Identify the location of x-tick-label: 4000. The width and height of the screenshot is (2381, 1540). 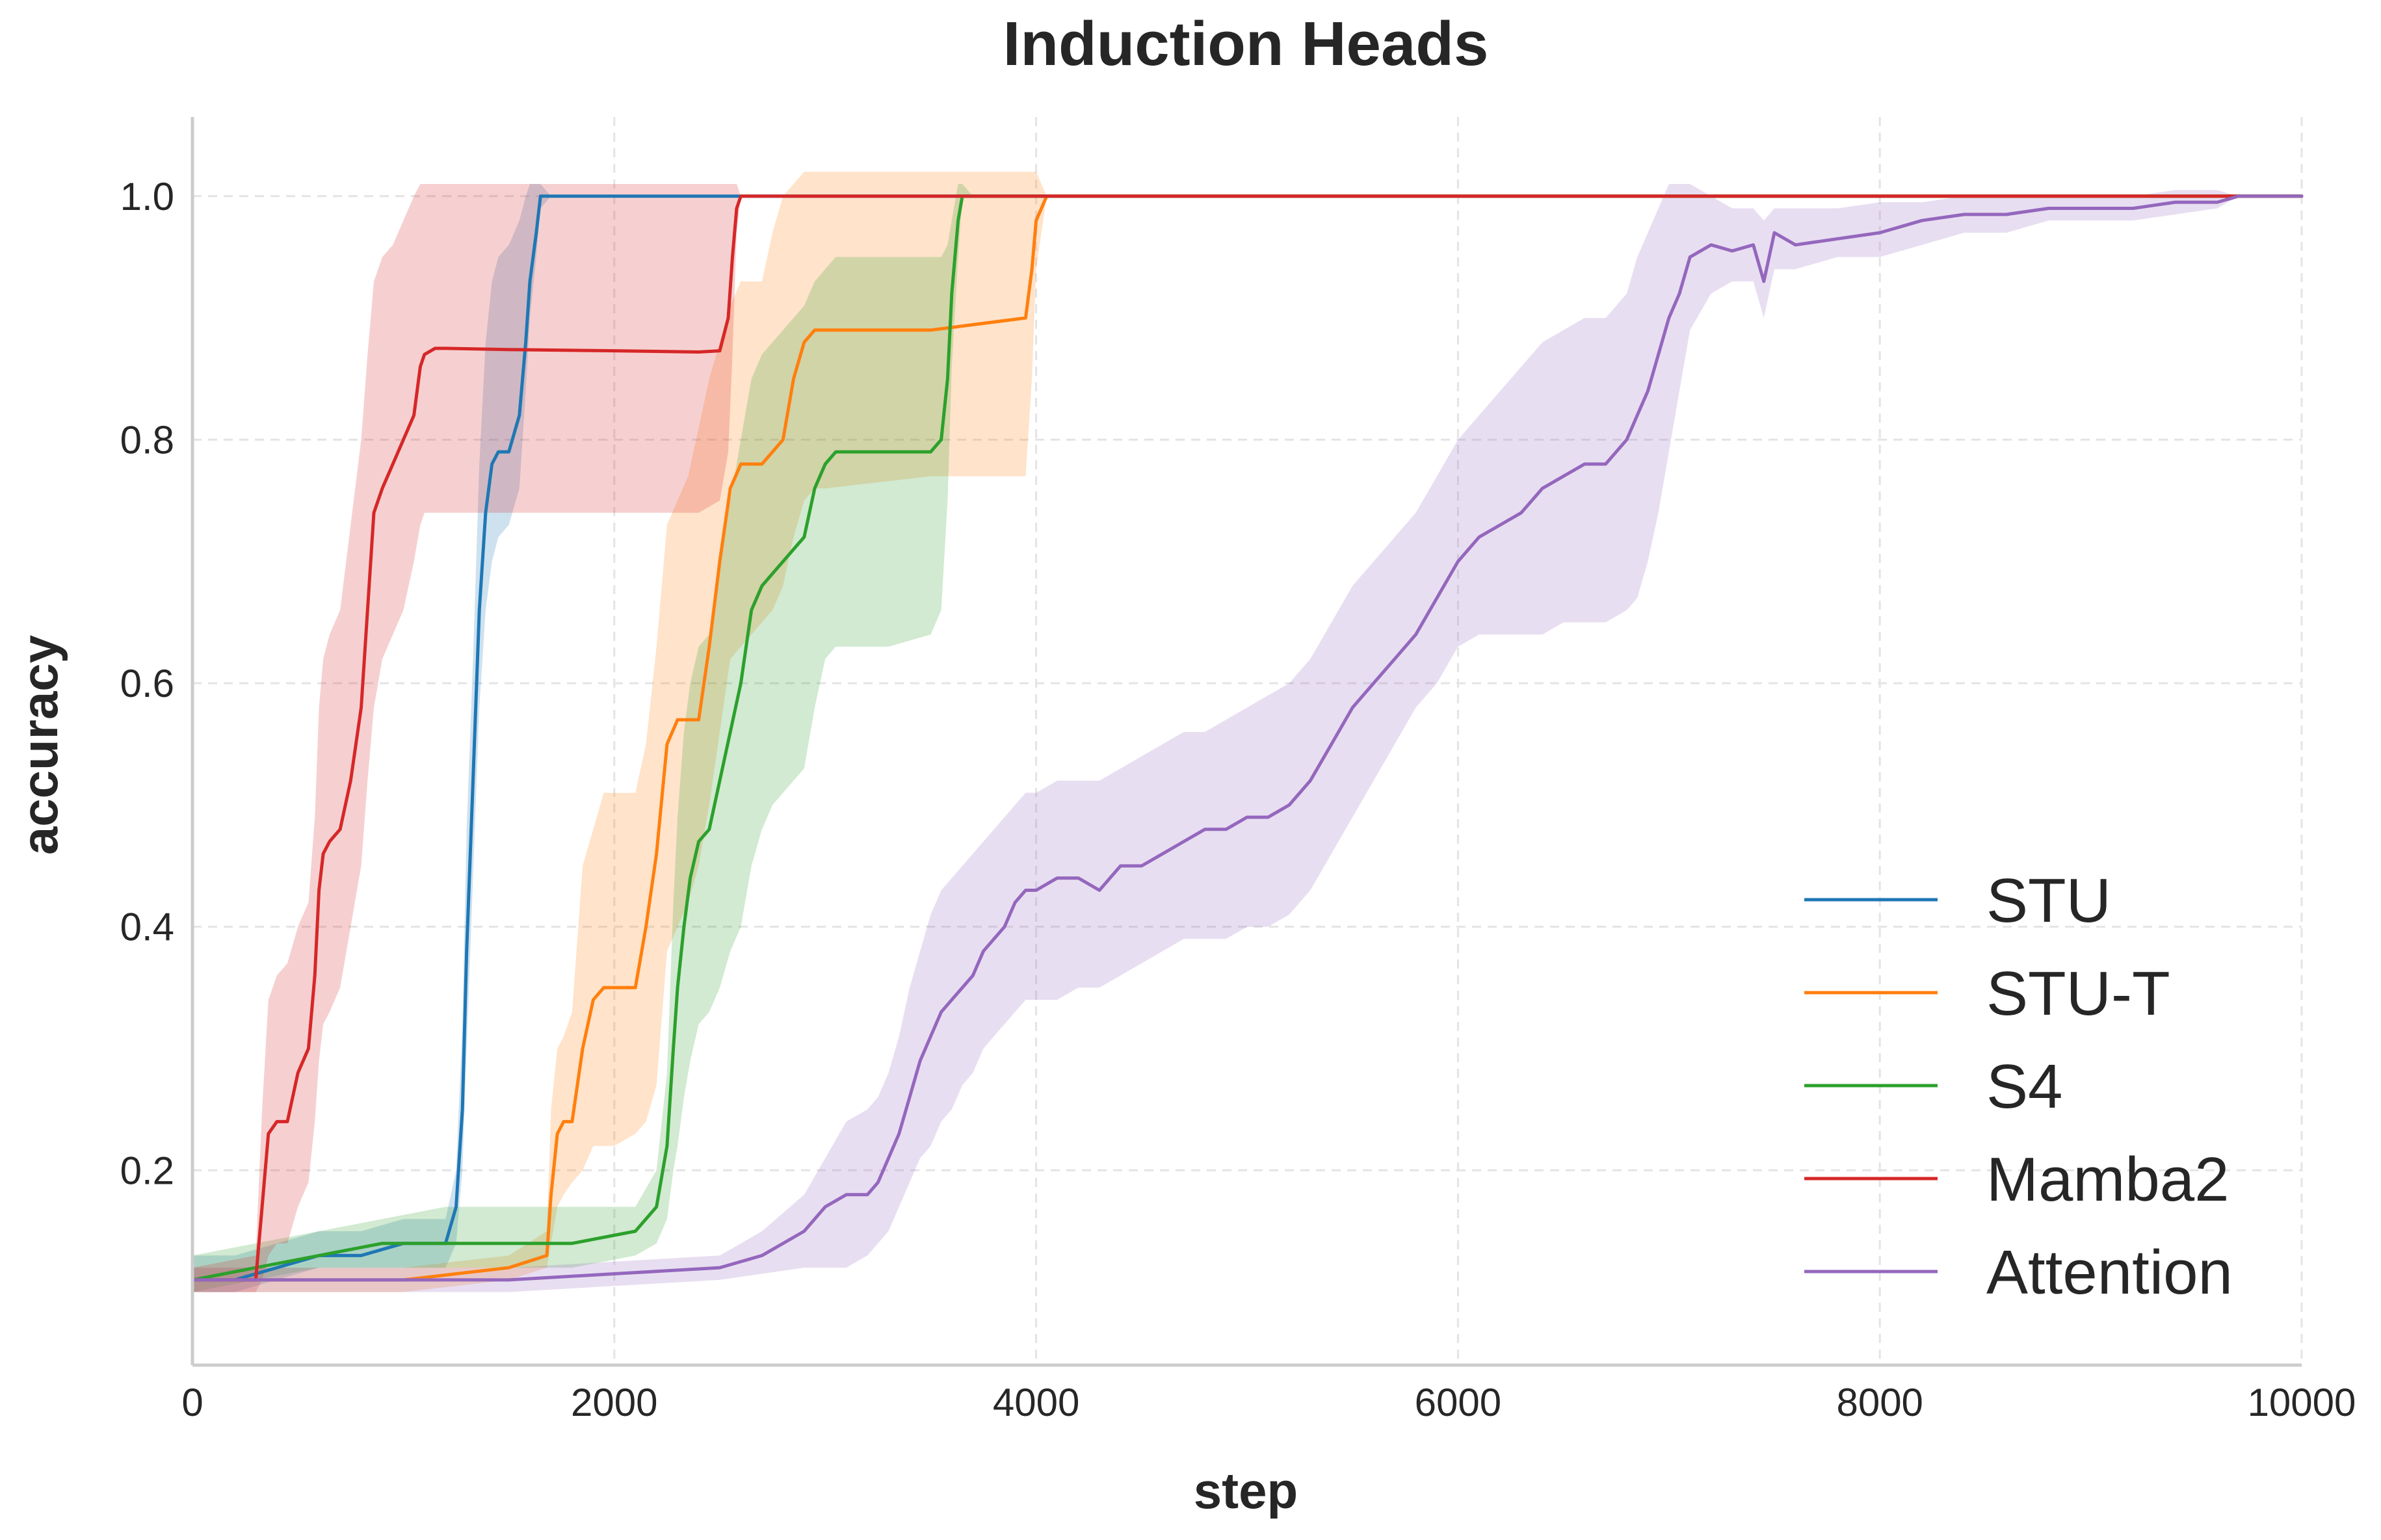
(1036, 1402).